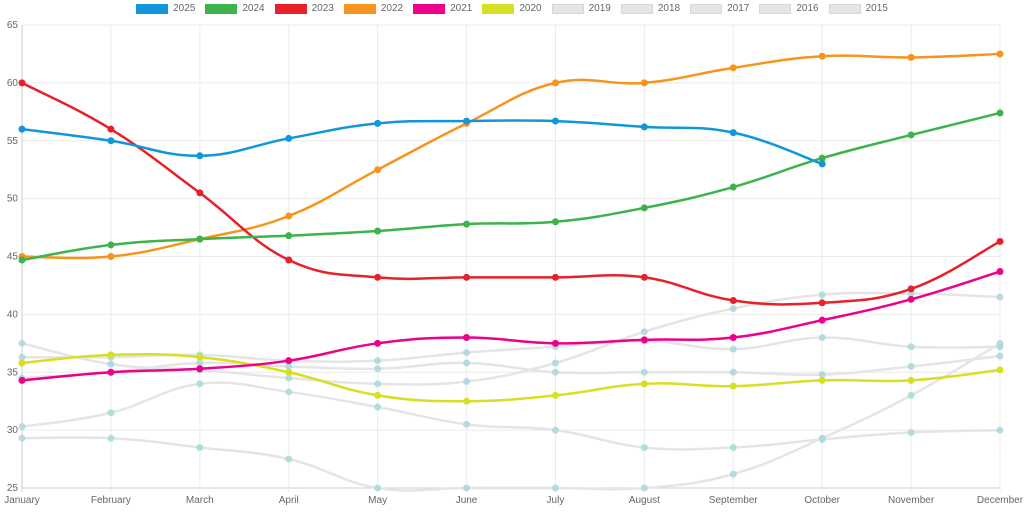 Image resolution: width=1024 pixels, height=512 pixels. I want to click on legend-swatch-2024, so click(221, 9).